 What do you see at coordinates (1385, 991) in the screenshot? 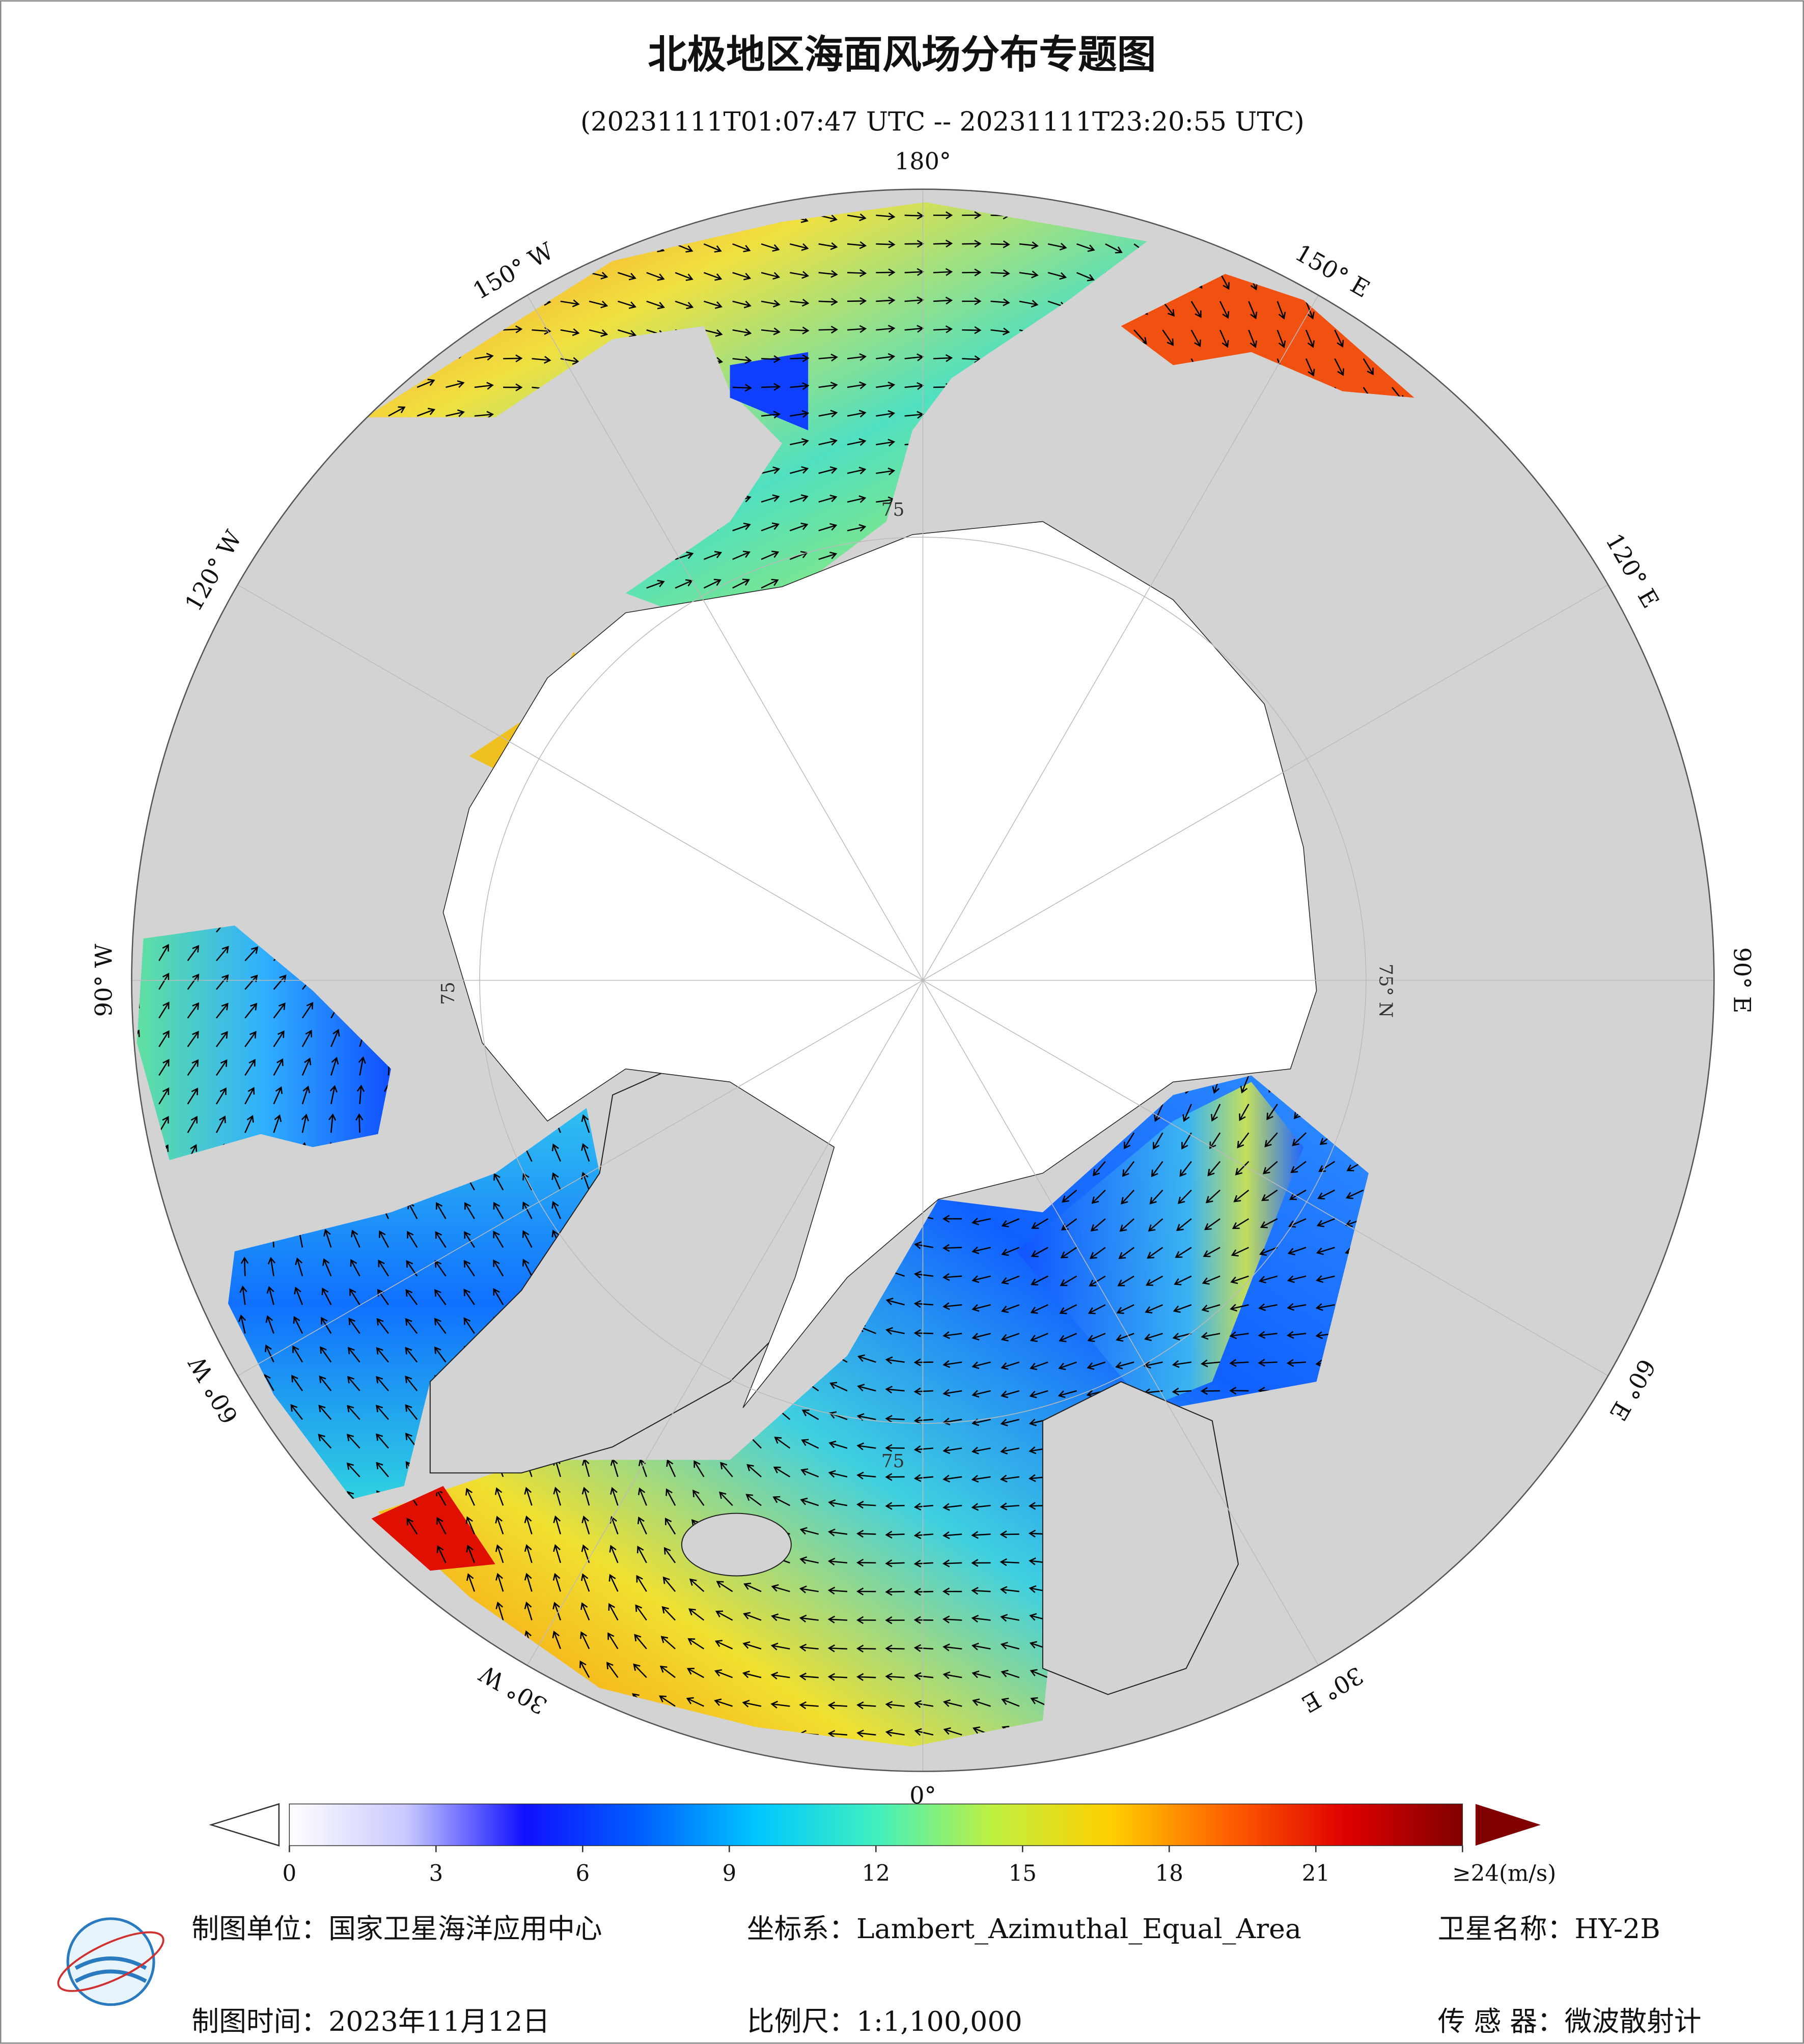
I see `latitude-label: 75° N` at bounding box center [1385, 991].